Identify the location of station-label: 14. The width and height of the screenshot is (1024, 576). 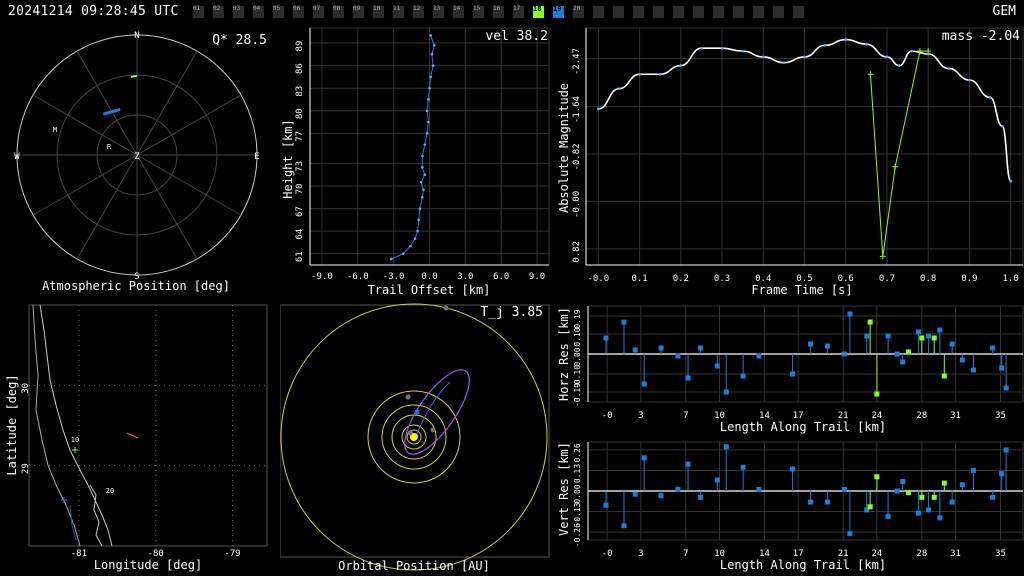
(457, 8).